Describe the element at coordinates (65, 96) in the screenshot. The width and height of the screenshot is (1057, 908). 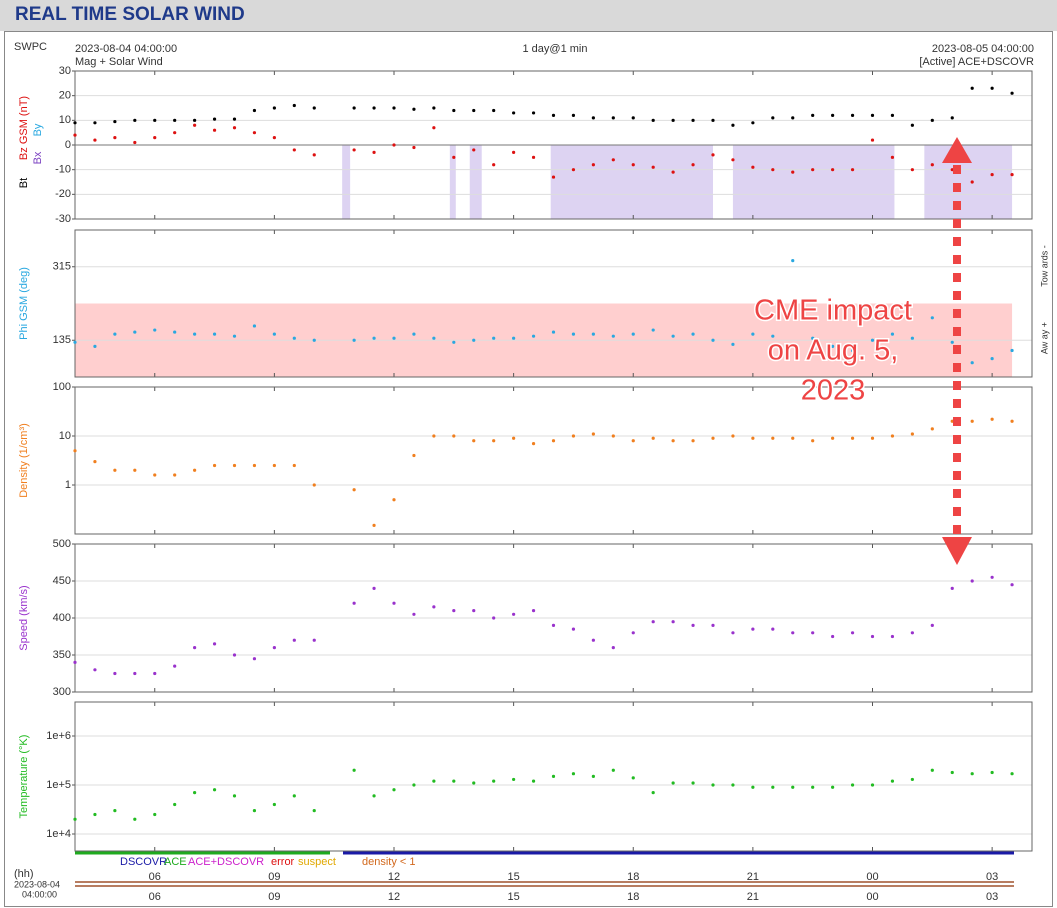
I see `y-tick-label: 20` at that location.